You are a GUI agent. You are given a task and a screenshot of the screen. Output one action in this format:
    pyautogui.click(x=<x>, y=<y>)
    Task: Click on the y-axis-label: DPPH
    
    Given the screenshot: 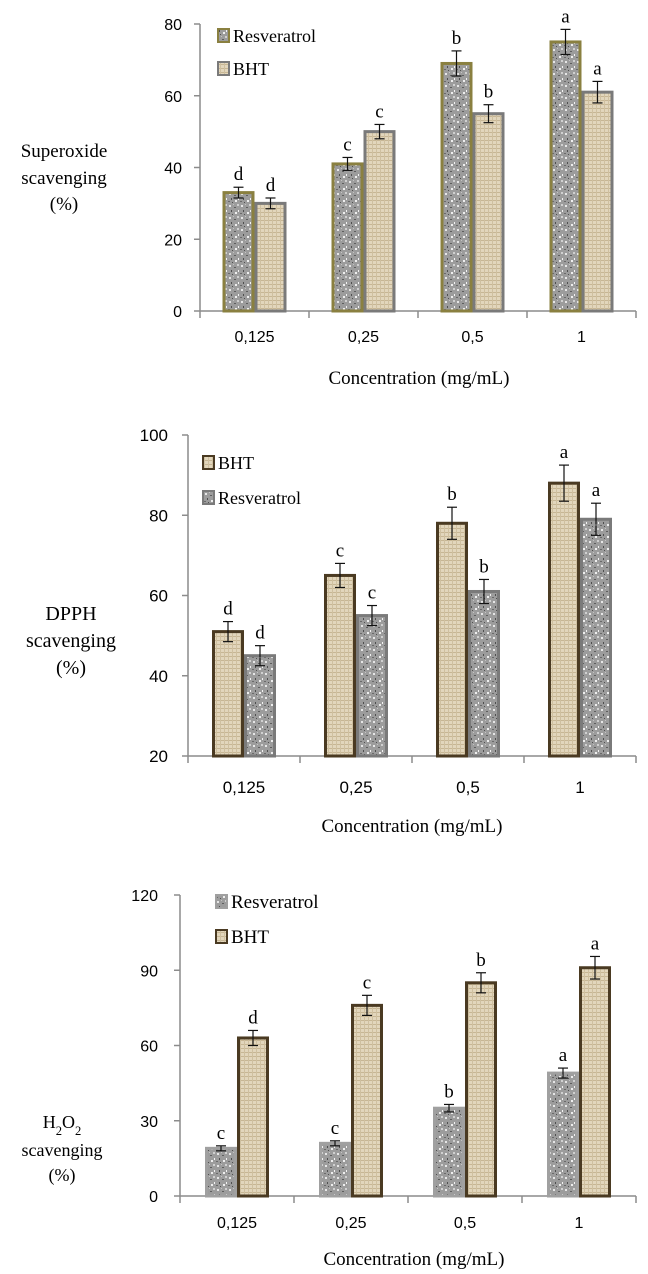 What is the action you would take?
    pyautogui.click(x=70, y=614)
    